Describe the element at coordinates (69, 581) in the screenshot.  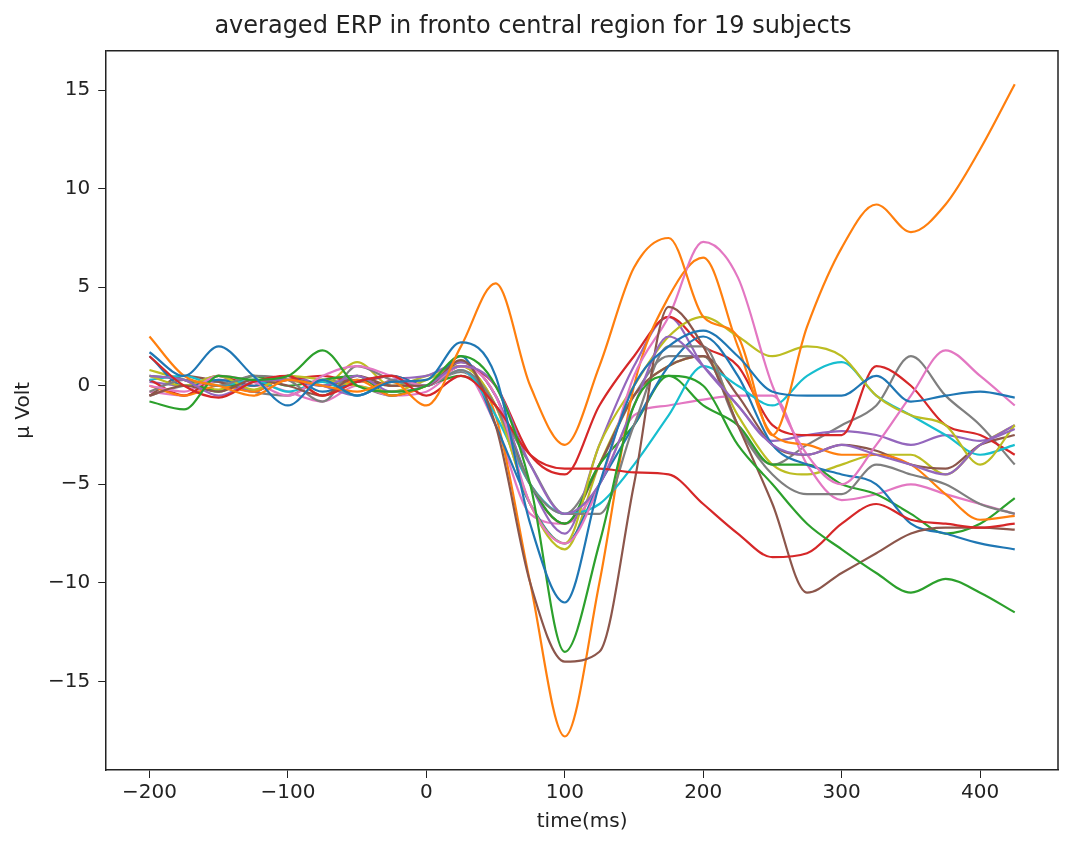
I see `y-tick-label: −10` at that location.